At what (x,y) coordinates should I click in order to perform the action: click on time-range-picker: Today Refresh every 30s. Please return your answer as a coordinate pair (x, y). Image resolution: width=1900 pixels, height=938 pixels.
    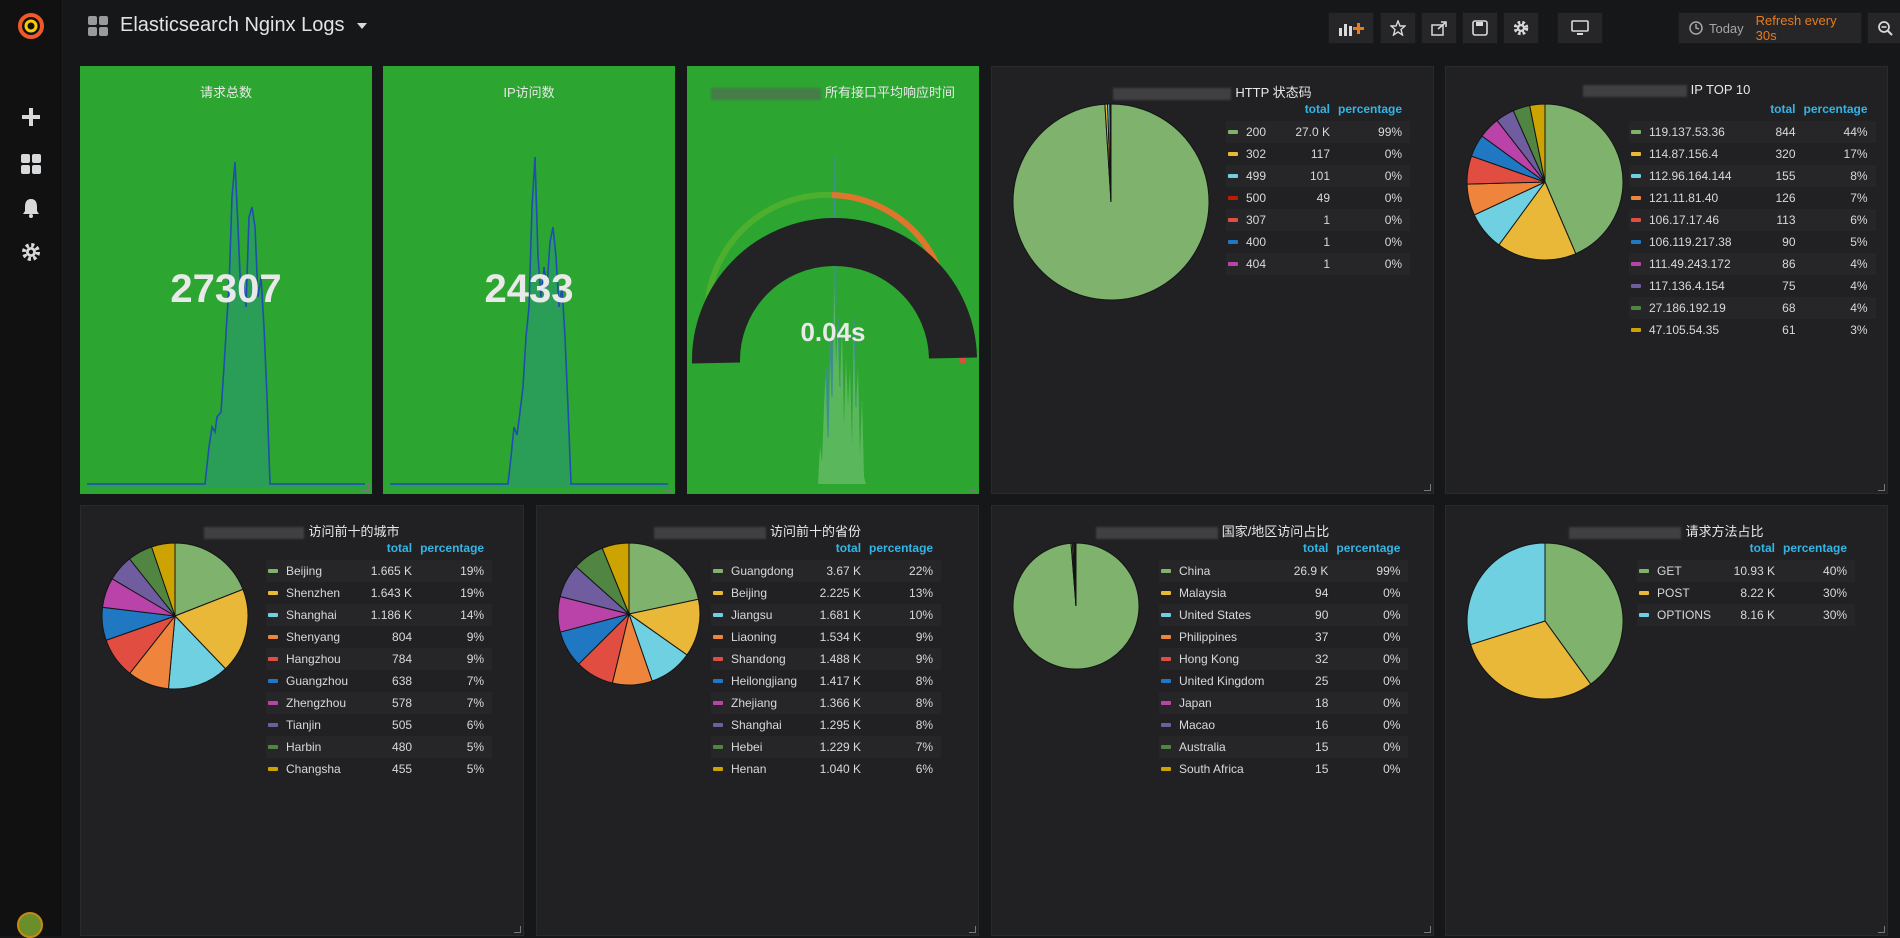
    Looking at the image, I should click on (1770, 28).